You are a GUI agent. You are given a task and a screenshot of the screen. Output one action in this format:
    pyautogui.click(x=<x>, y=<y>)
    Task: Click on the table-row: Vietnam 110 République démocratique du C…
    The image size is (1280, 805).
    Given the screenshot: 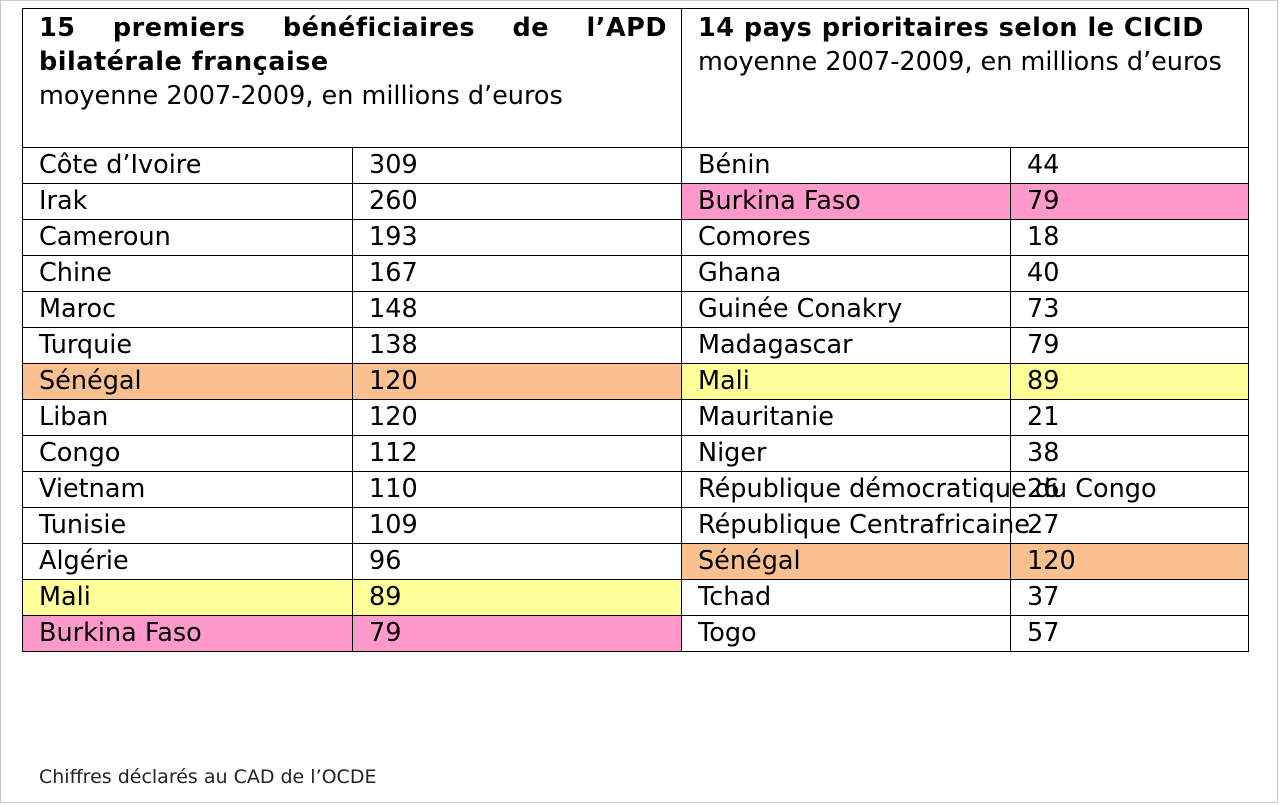 What is the action you would take?
    pyautogui.click(x=636, y=489)
    